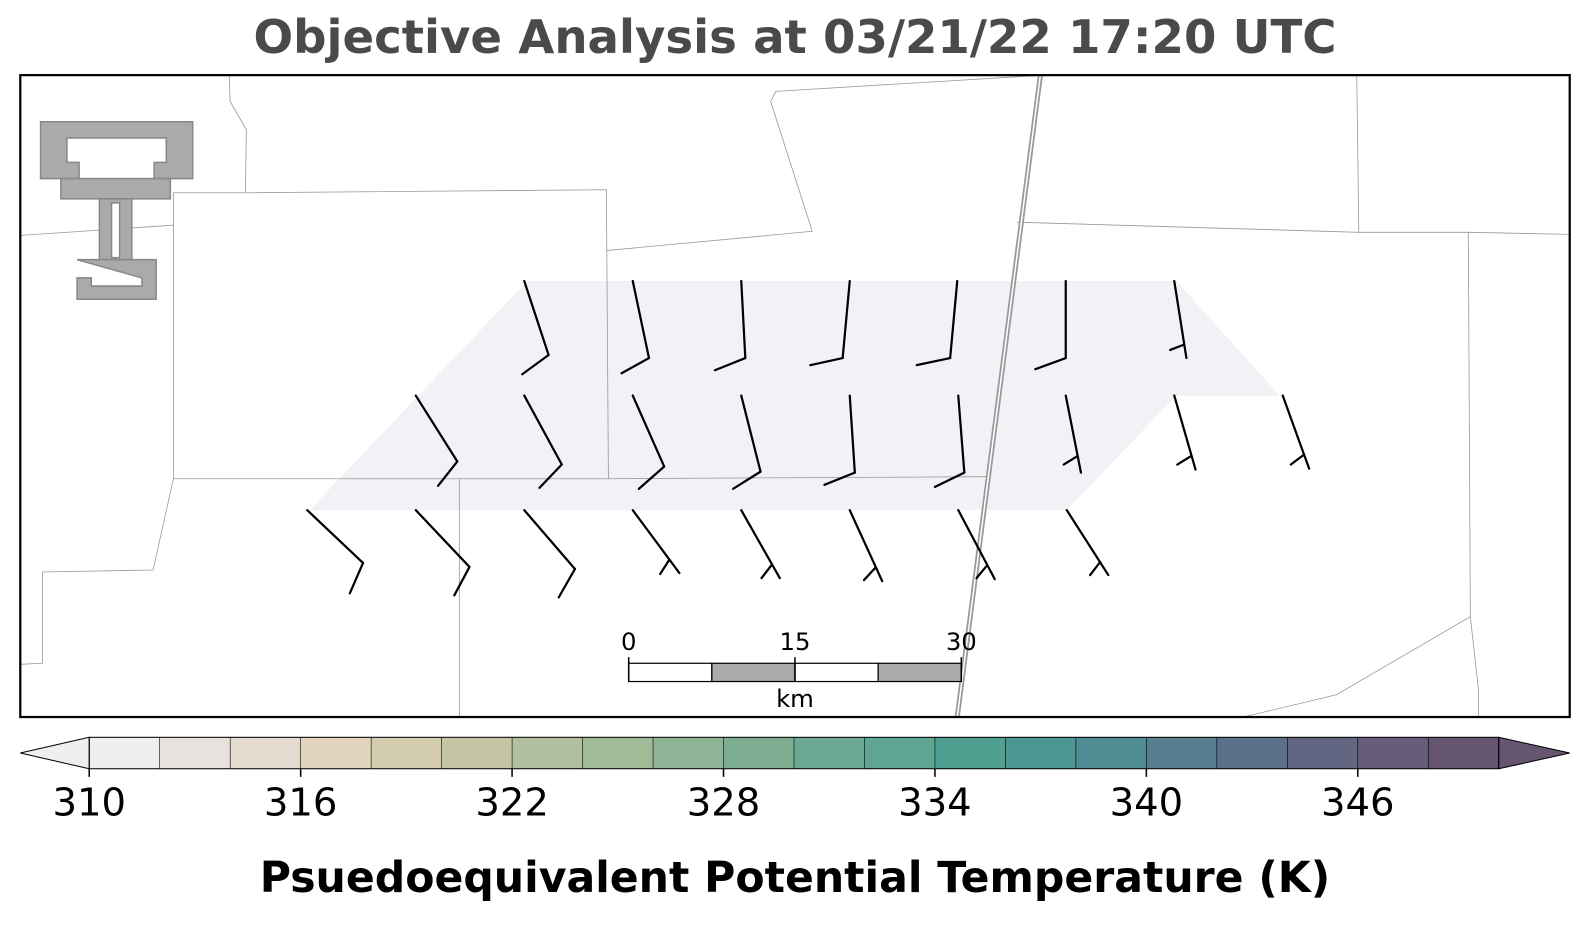  I want to click on colorbar: 310 316 322 328 334 340 346, so click(795, 781).